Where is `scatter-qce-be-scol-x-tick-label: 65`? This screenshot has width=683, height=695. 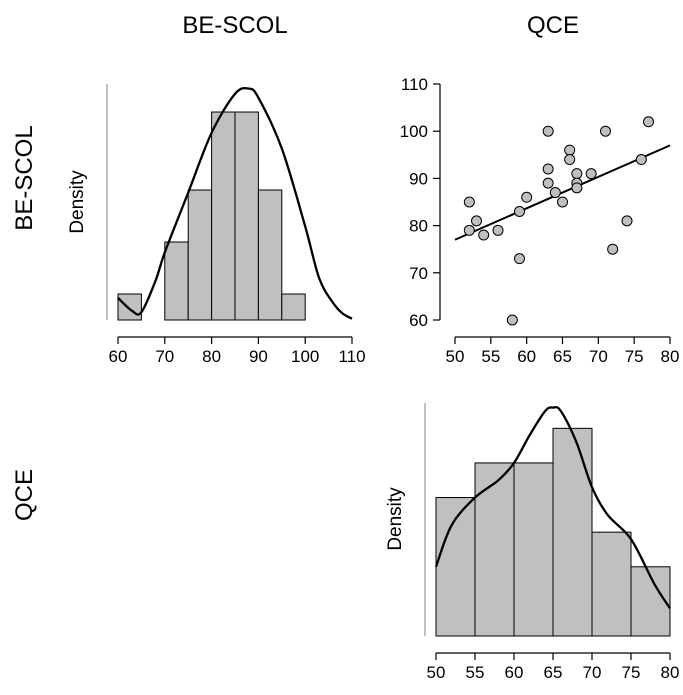
scatter-qce-be-scol-x-tick-label: 65 is located at coordinates (562, 356).